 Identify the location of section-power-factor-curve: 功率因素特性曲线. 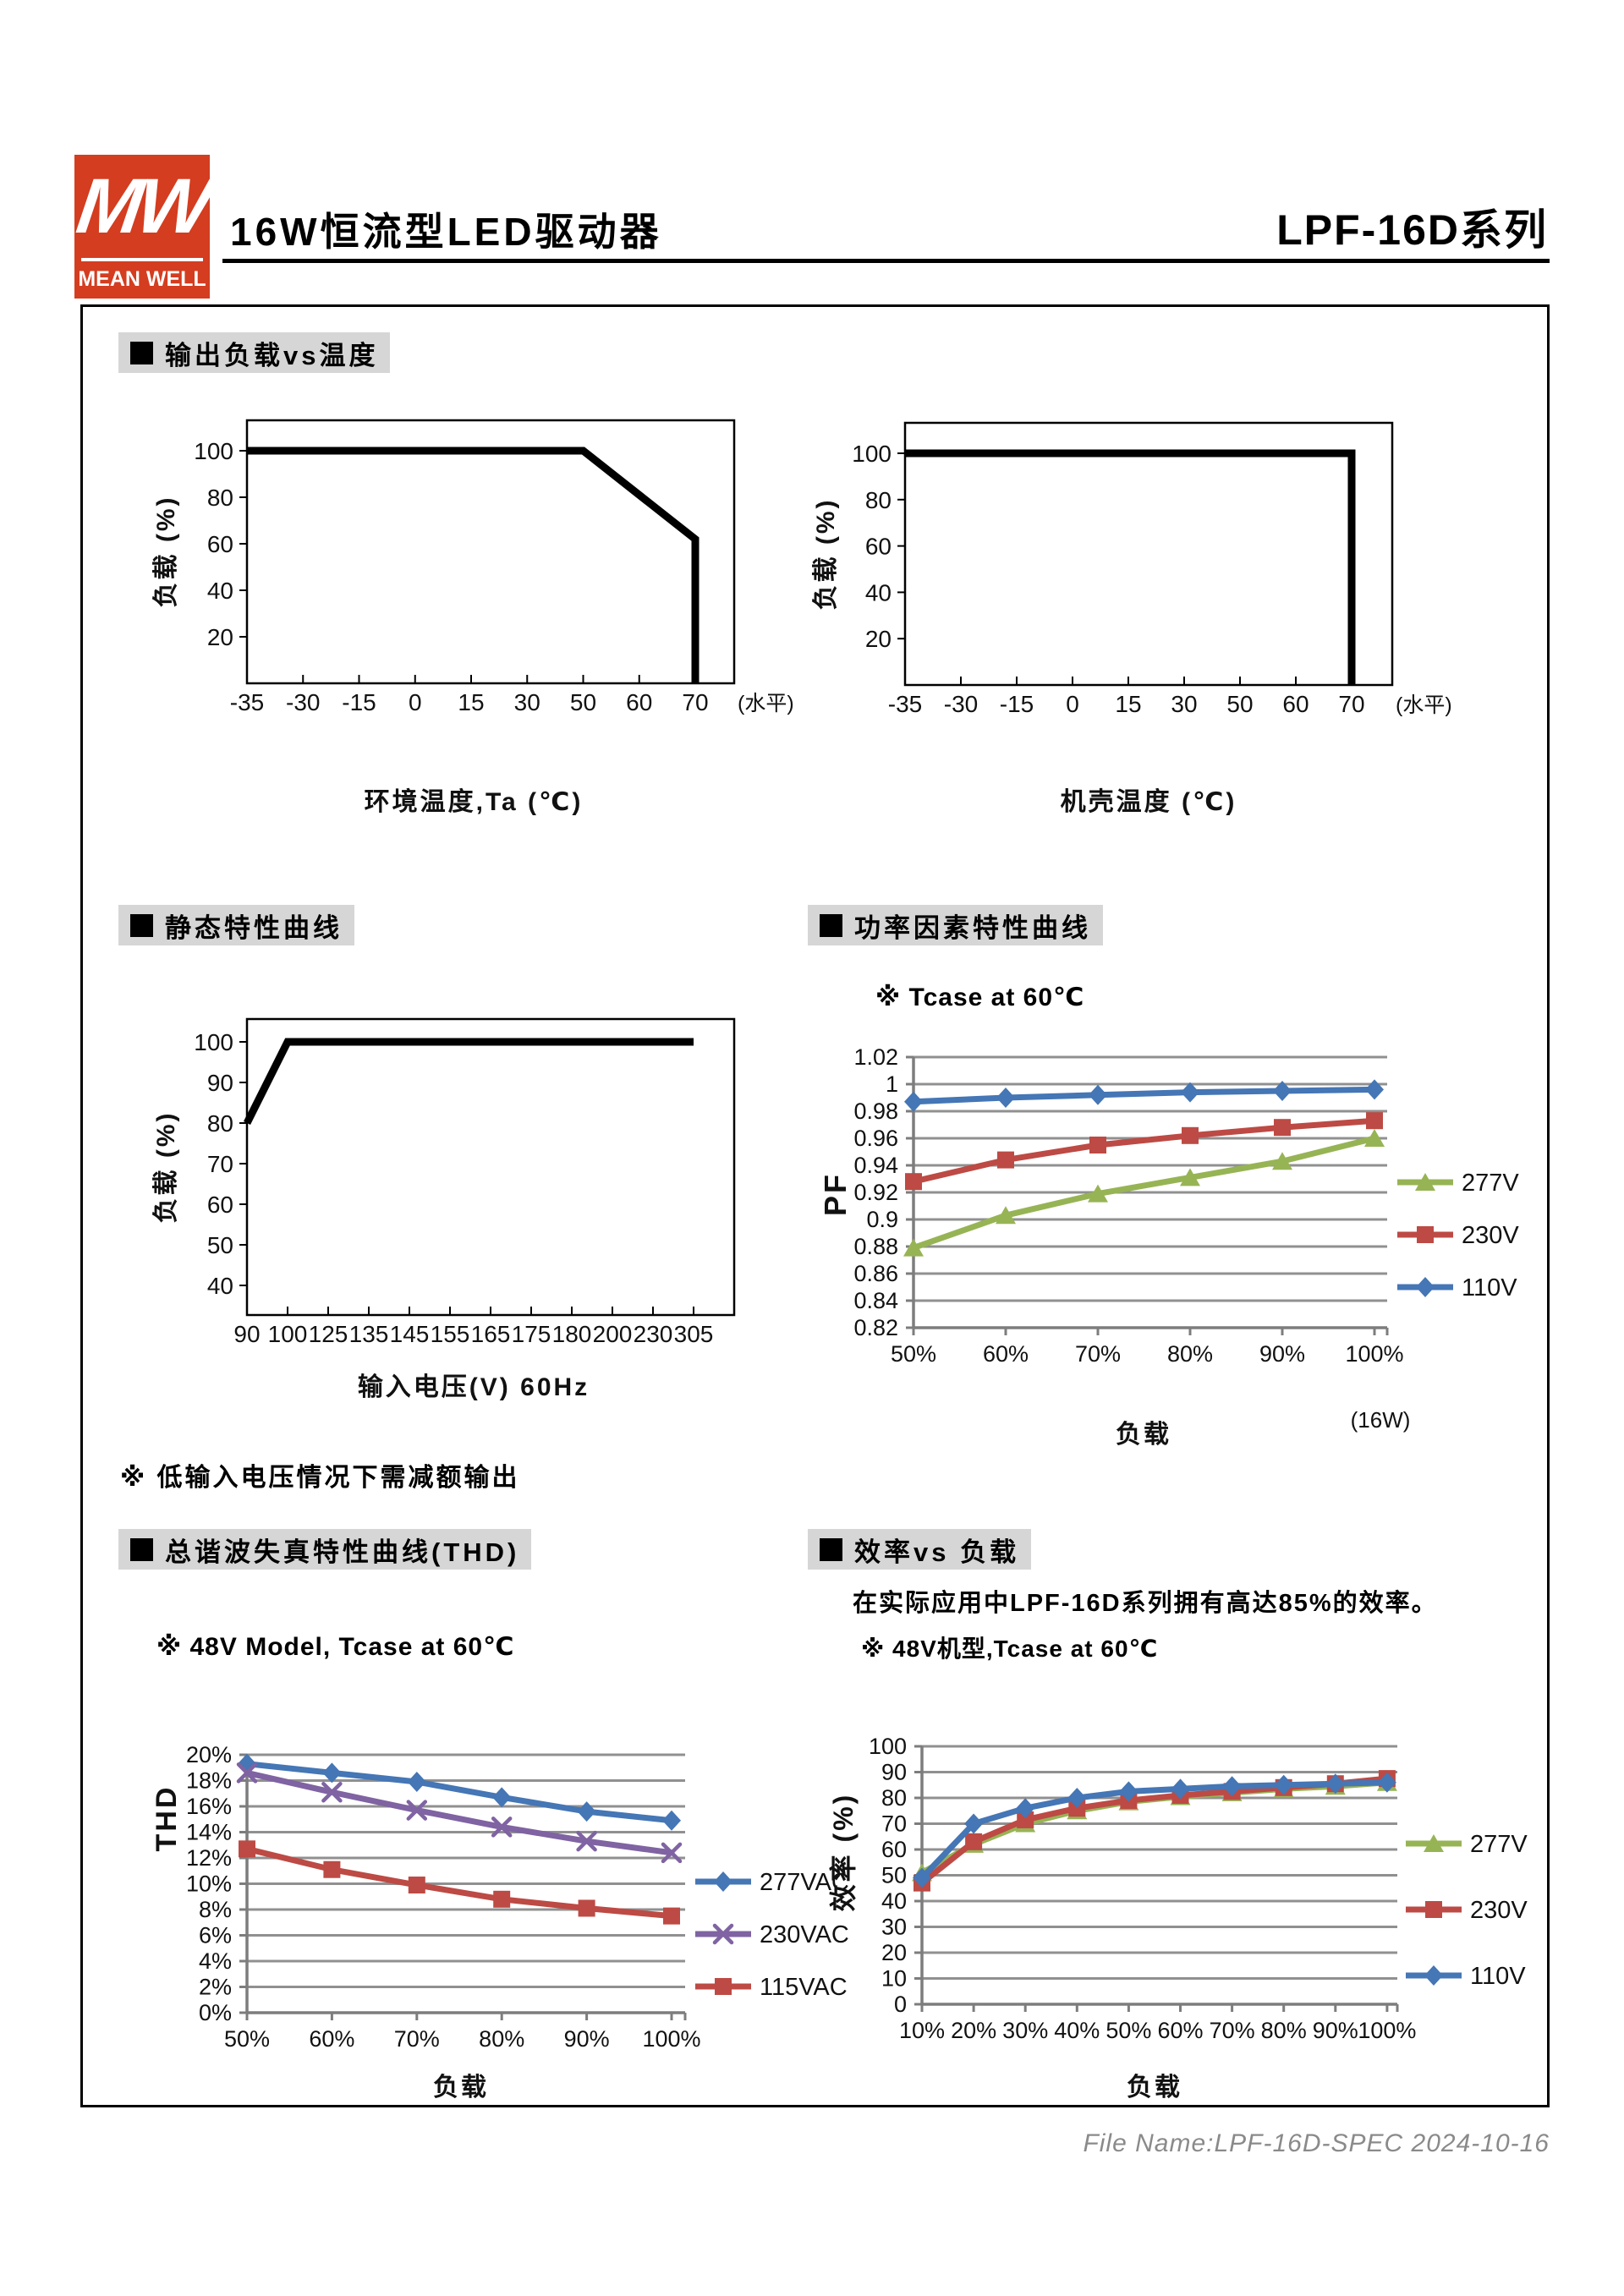
(956, 925).